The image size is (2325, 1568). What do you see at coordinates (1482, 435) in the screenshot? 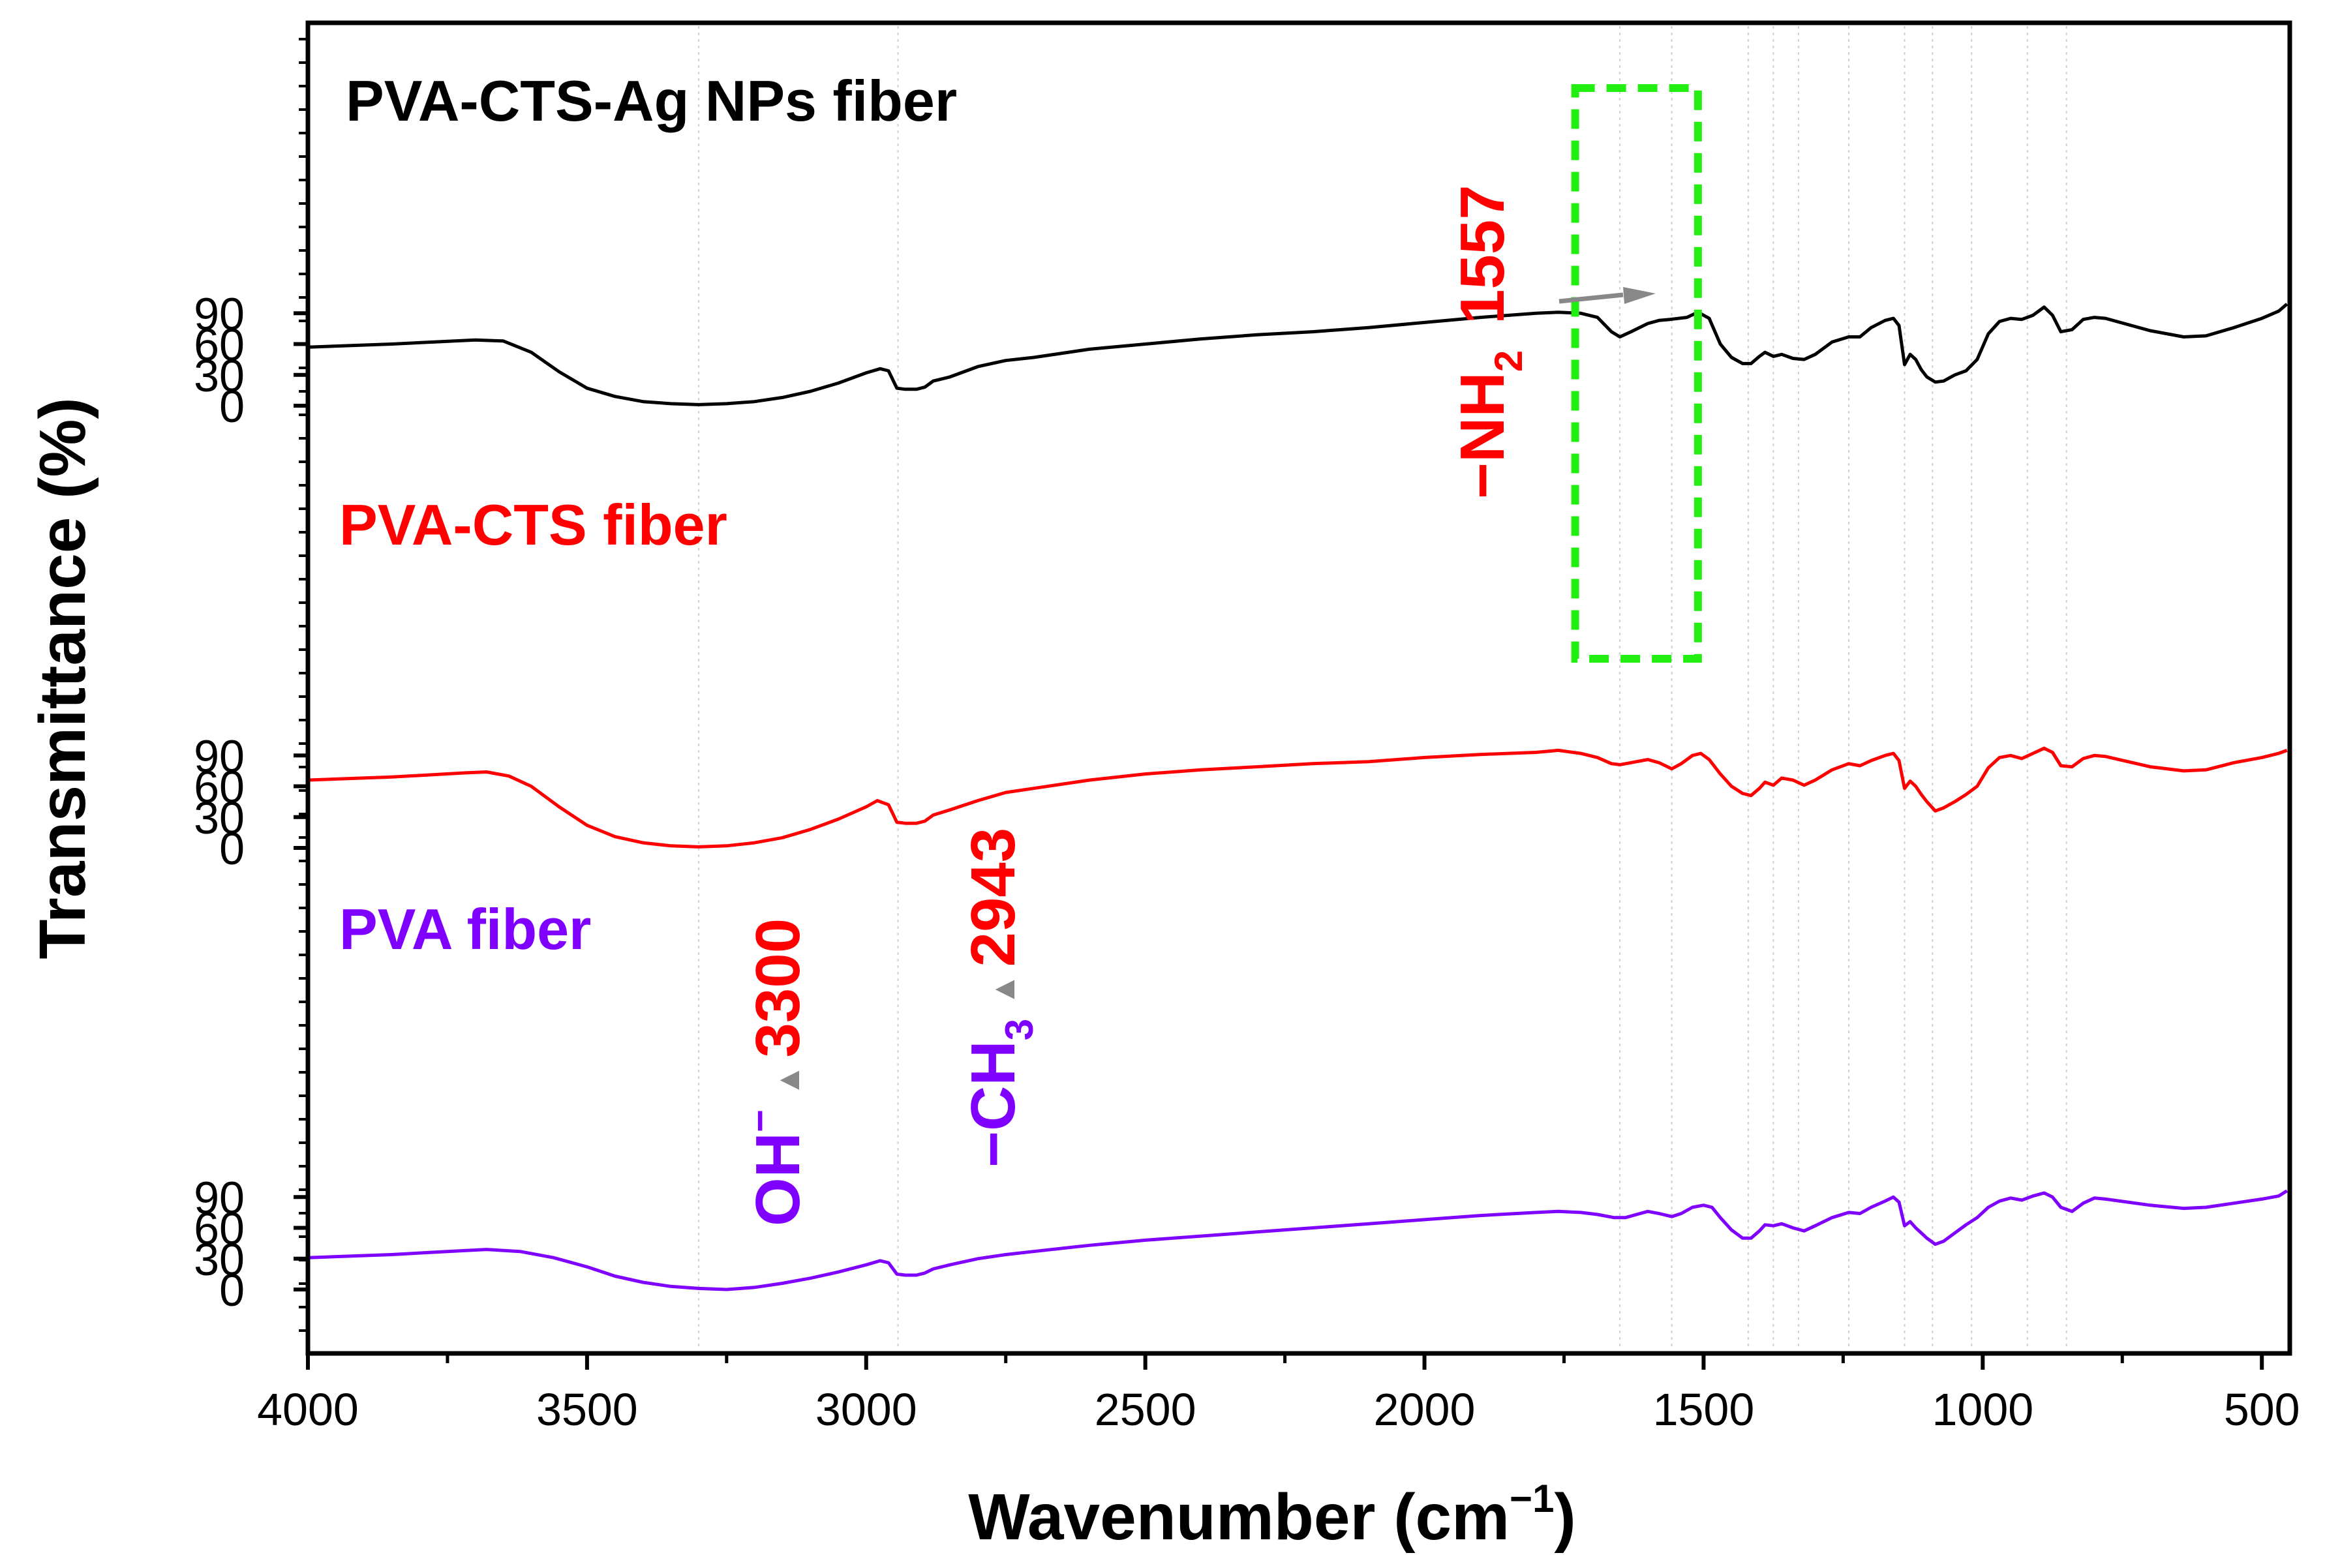
I see `nh2-label: −NH` at bounding box center [1482, 435].